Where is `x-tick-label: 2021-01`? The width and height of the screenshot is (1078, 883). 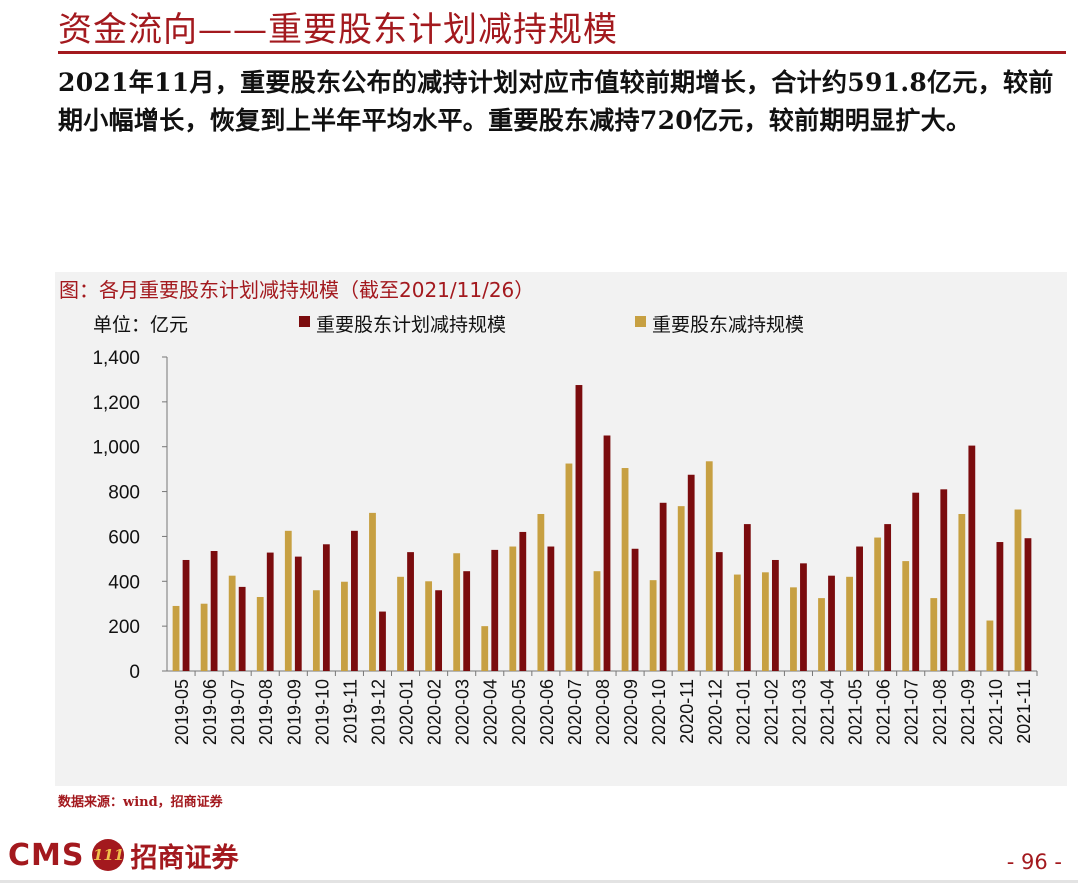
x-tick-label: 2021-01 is located at coordinates (743, 712).